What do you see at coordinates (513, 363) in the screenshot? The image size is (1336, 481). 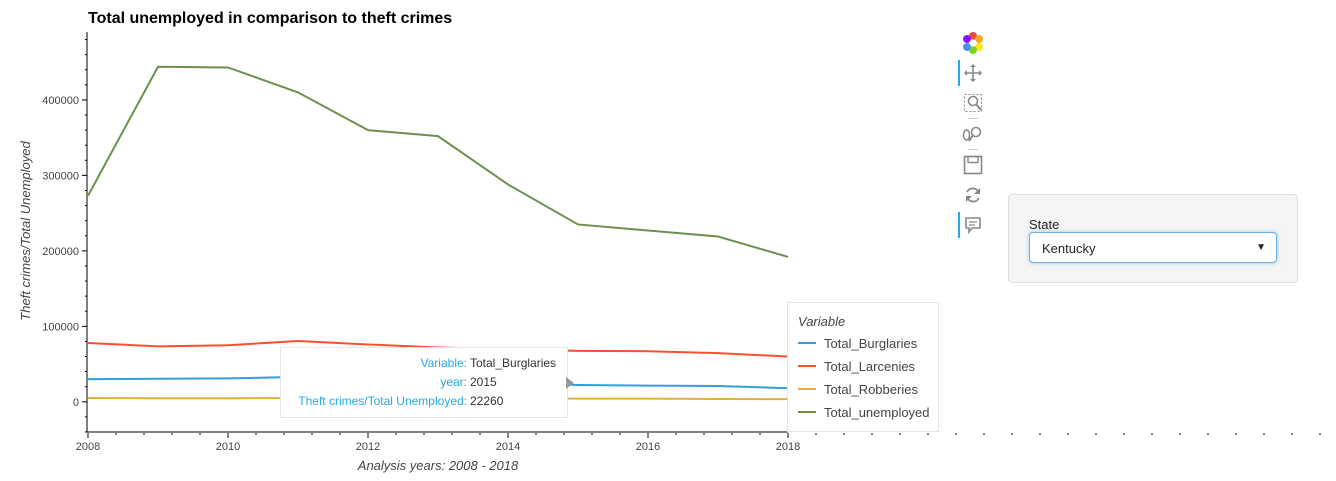 I see `tooltip-value: Total_Burglaries` at bounding box center [513, 363].